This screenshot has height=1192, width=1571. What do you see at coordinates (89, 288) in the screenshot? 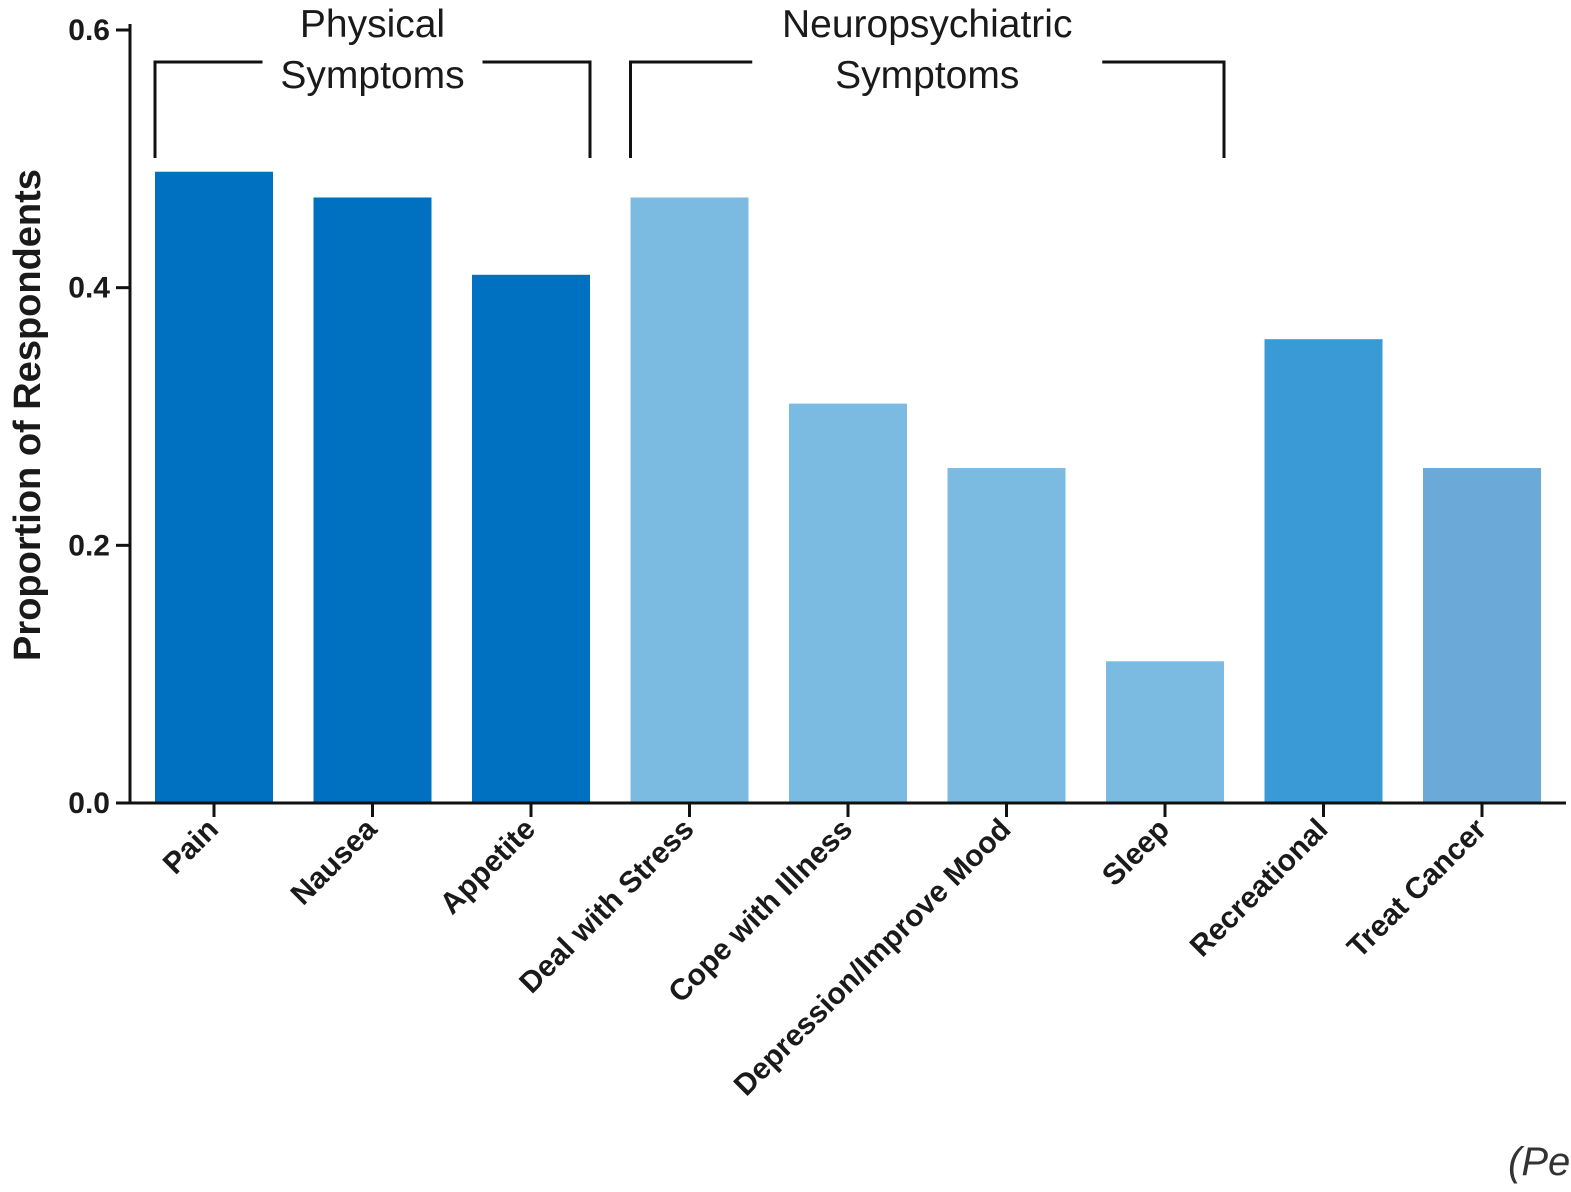
I see `y-tick-label: 0.4` at bounding box center [89, 288].